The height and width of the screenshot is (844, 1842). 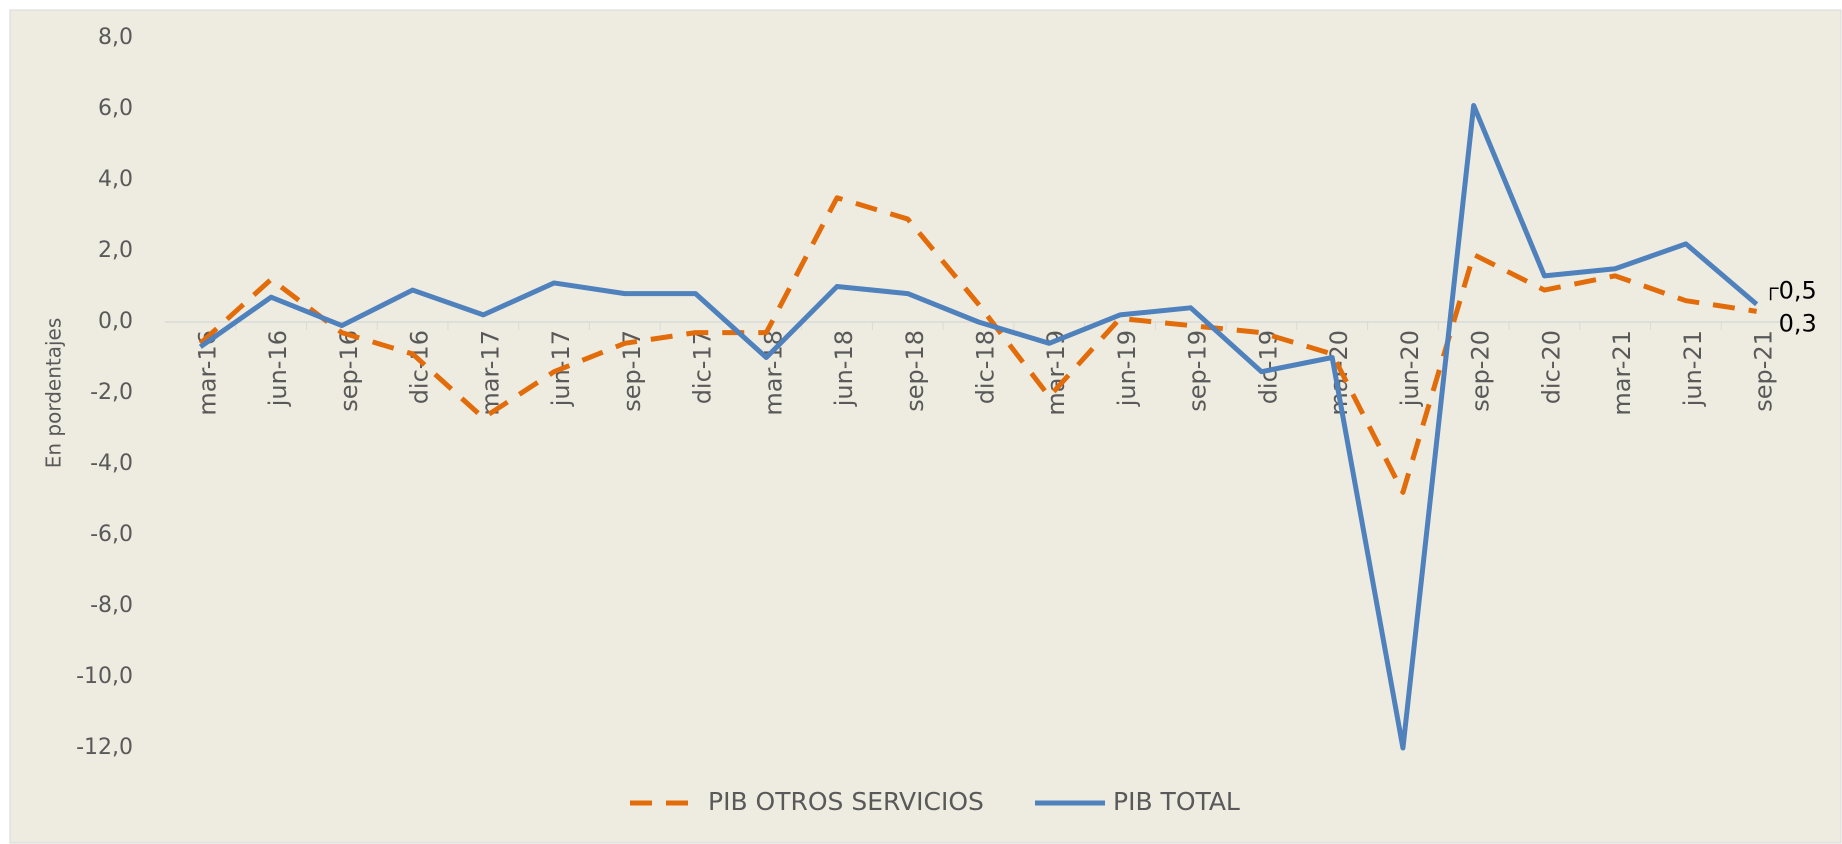 I want to click on y-tick-label: -10,0, so click(x=104, y=676).